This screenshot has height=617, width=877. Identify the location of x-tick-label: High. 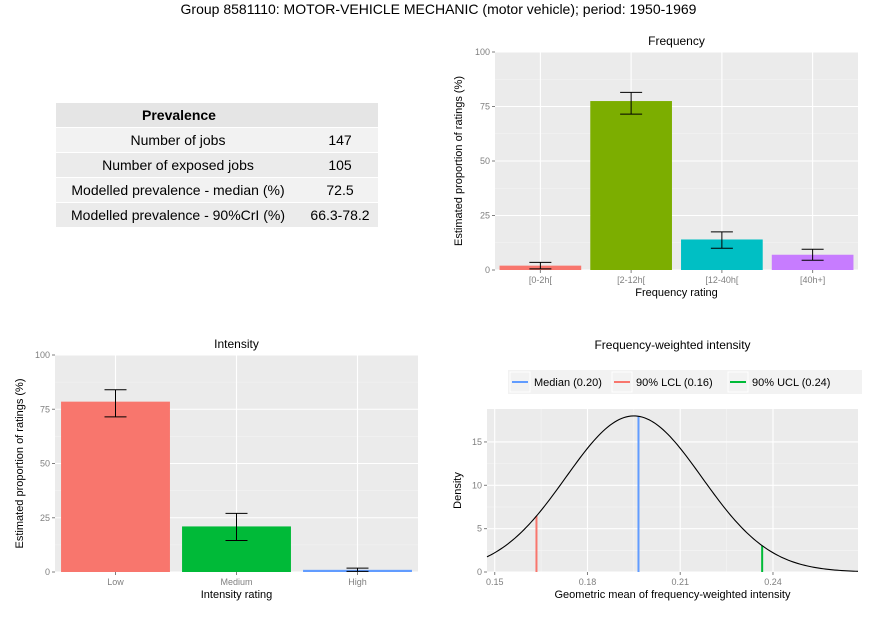
(357, 582).